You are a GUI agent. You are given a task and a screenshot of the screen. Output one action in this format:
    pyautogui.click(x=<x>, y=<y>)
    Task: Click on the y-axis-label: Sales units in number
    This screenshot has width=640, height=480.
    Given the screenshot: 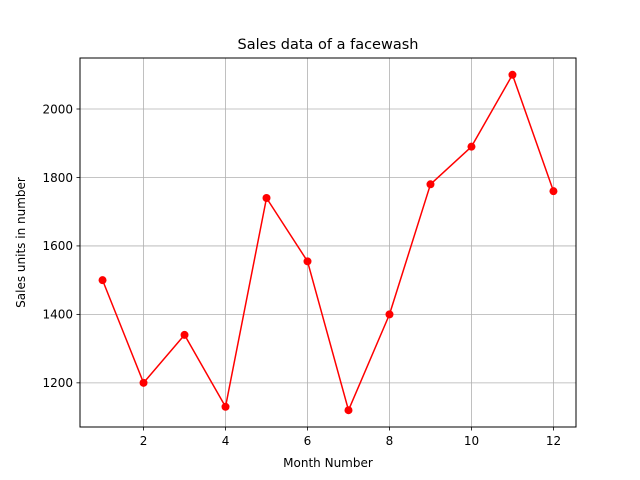 What is the action you would take?
    pyautogui.click(x=21, y=242)
    